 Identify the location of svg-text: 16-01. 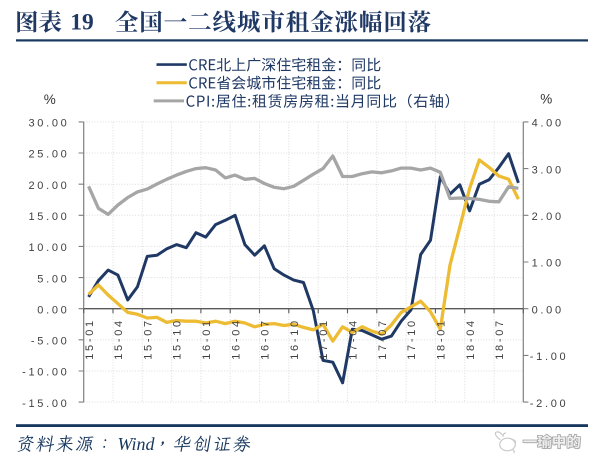
(207, 339).